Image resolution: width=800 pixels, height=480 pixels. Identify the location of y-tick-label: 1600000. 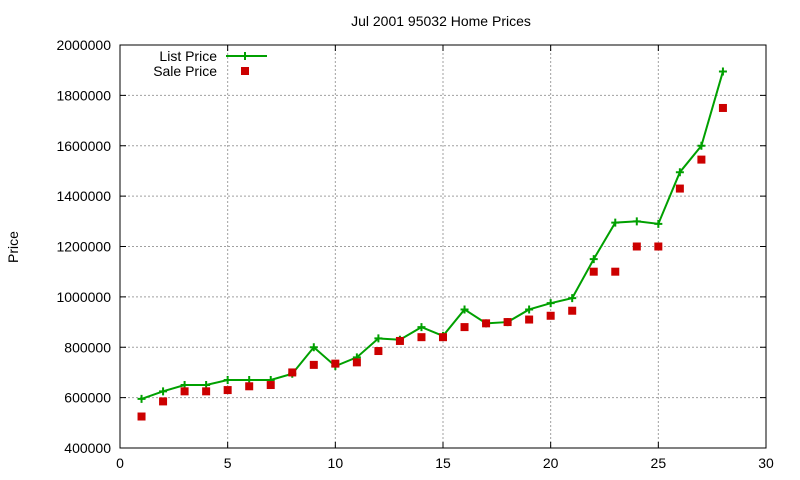
(83, 146).